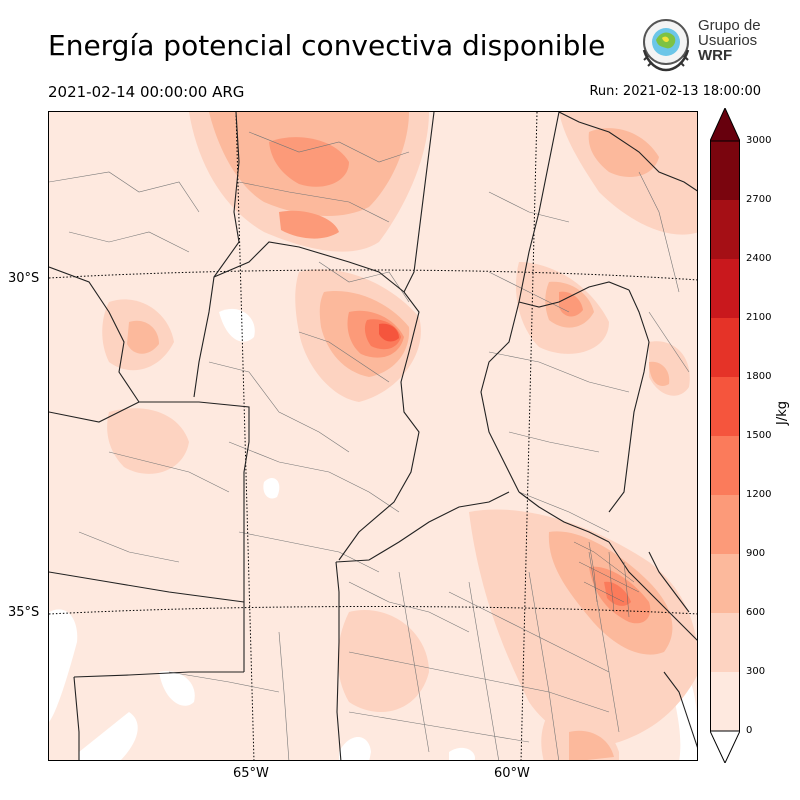 The width and height of the screenshot is (800, 800). What do you see at coordinates (512, 773) in the screenshot?
I see `lon-label-60w: 60°W` at bounding box center [512, 773].